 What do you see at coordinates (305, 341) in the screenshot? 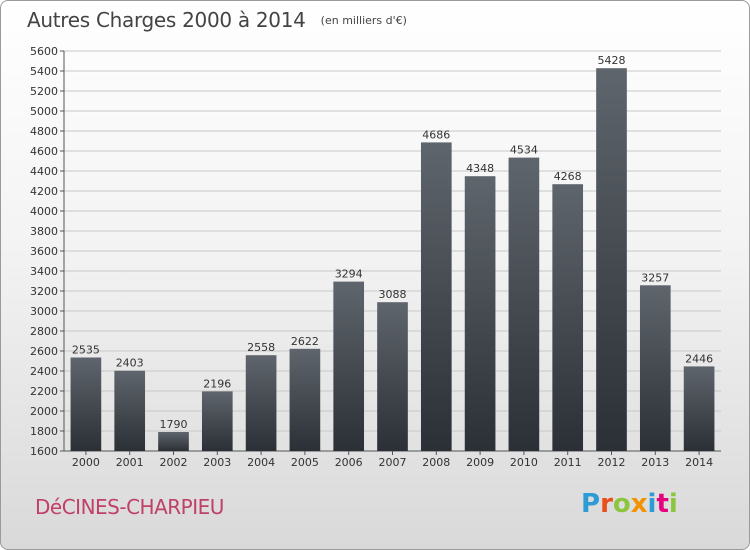
I see `bar-value-label: 2622` at bounding box center [305, 341].